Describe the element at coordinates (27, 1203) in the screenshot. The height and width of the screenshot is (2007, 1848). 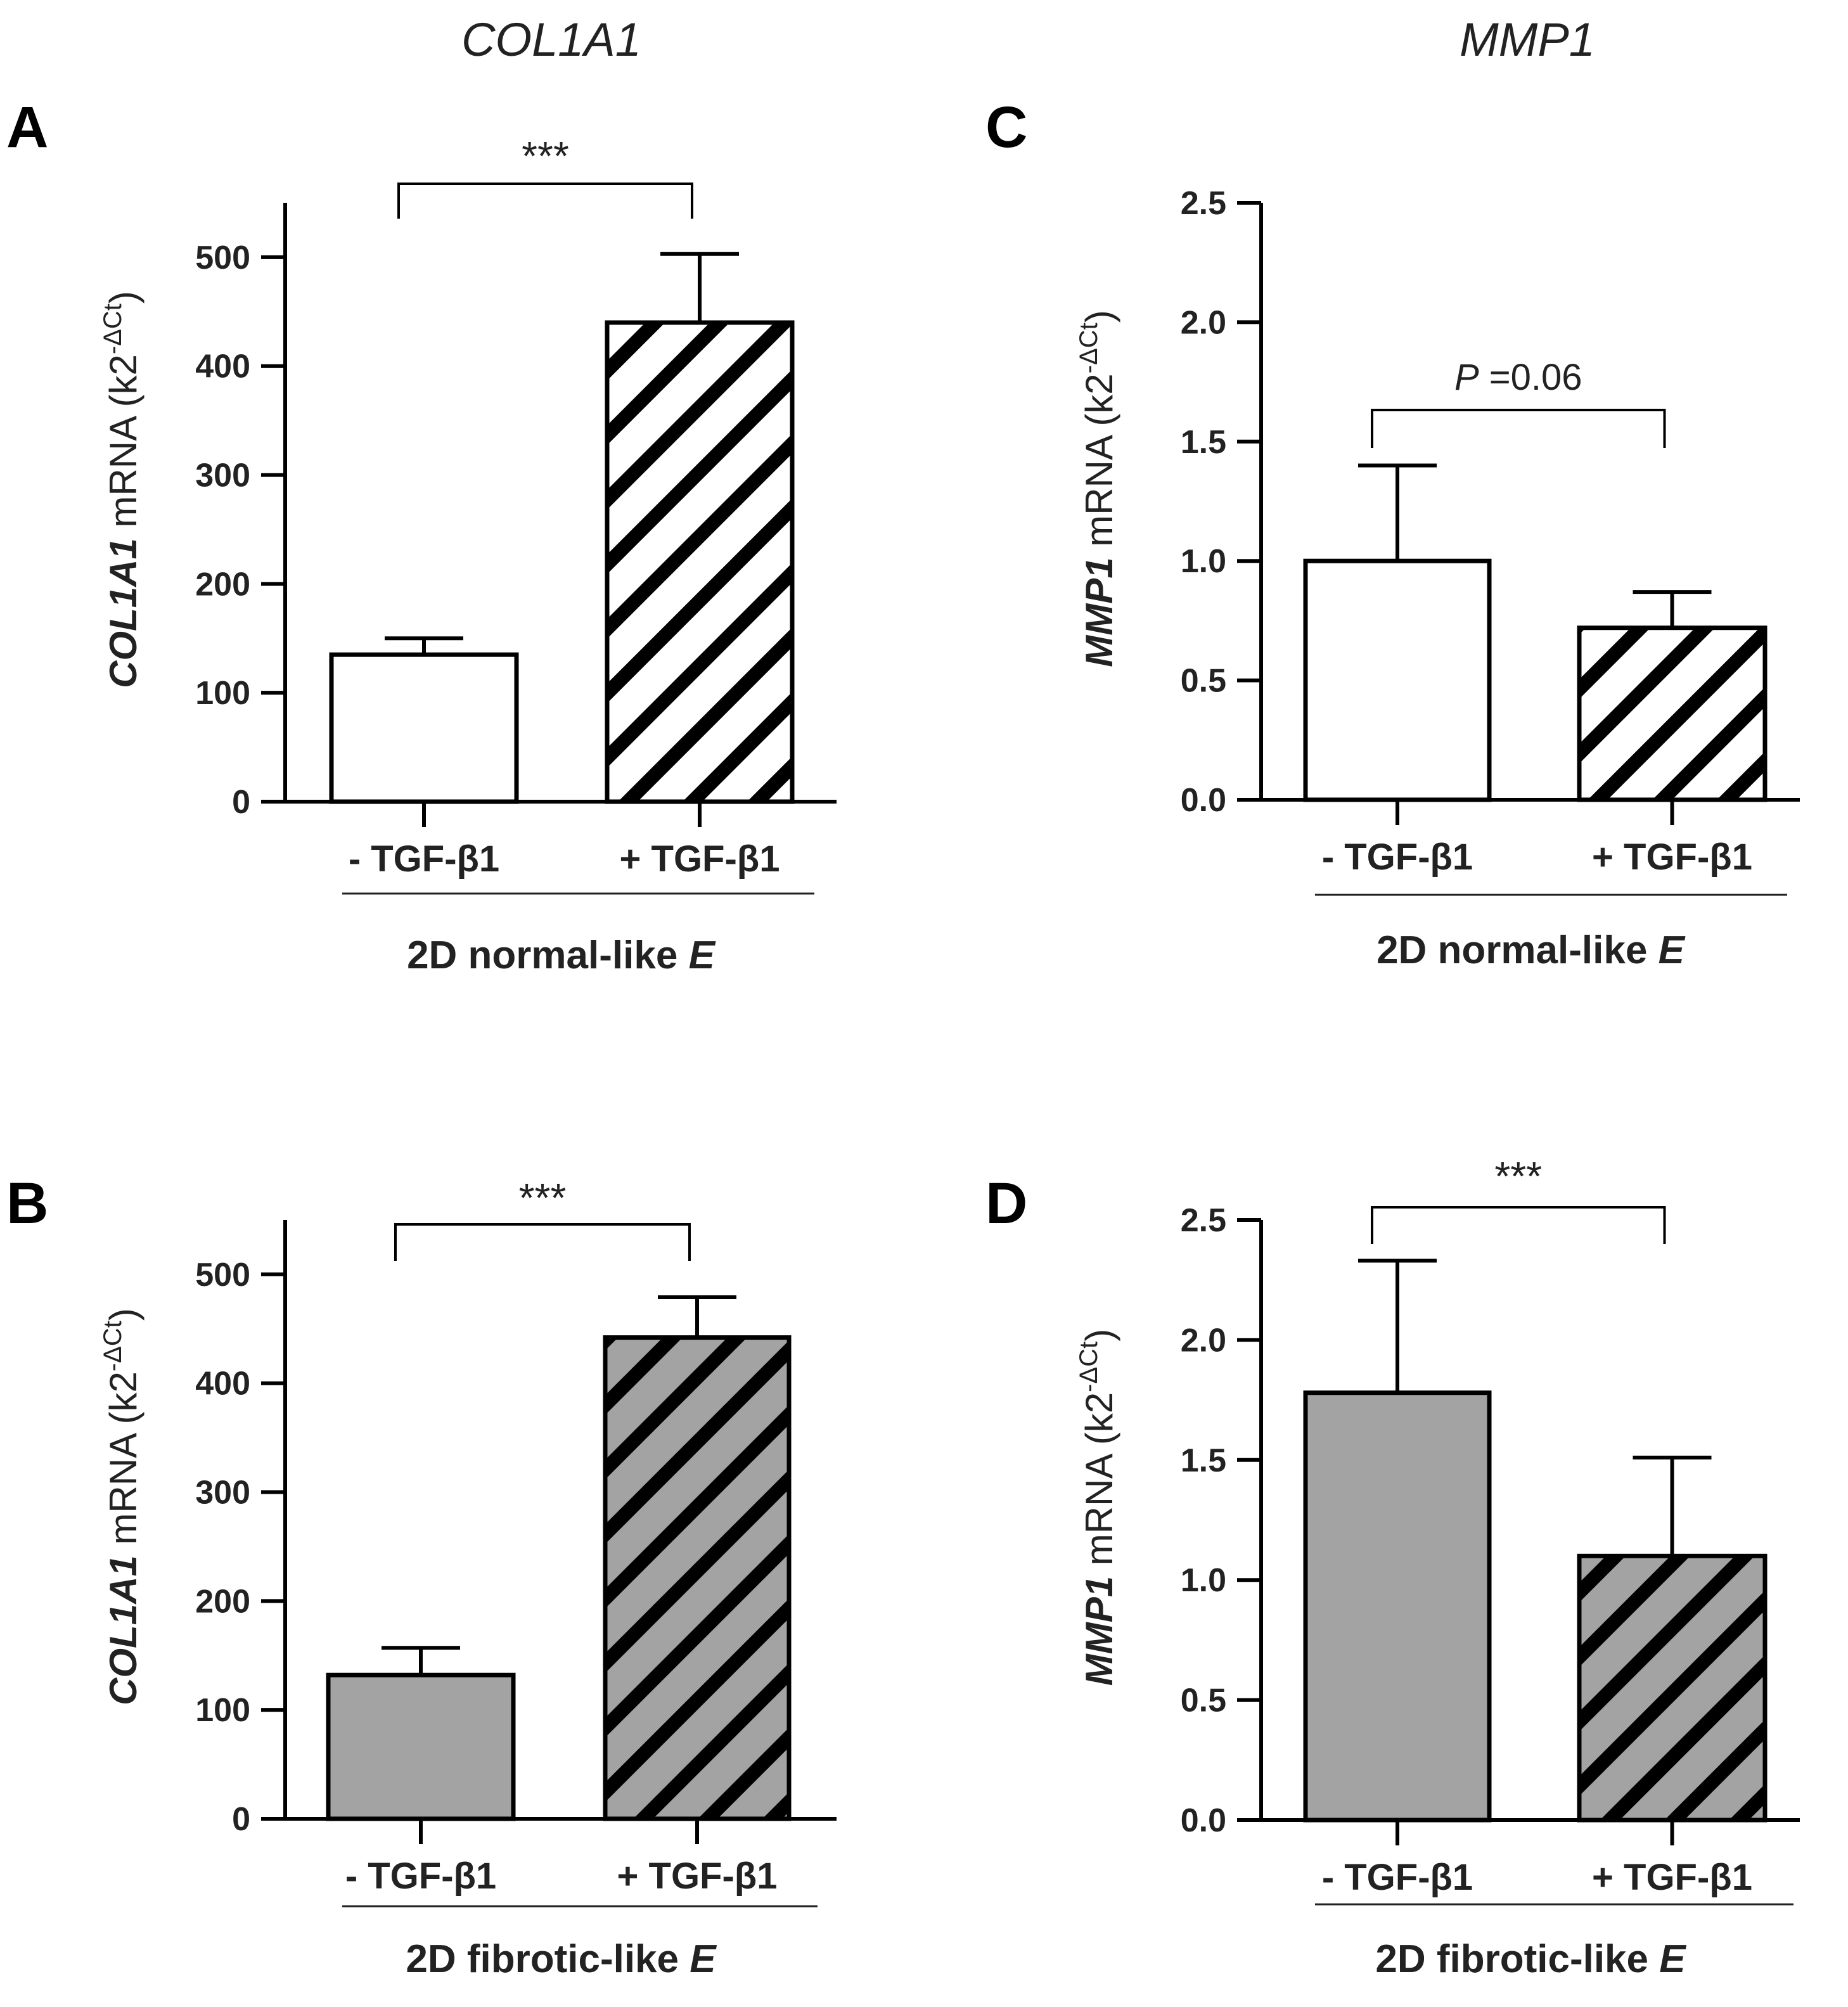
I see `panel-letter: B` at that location.